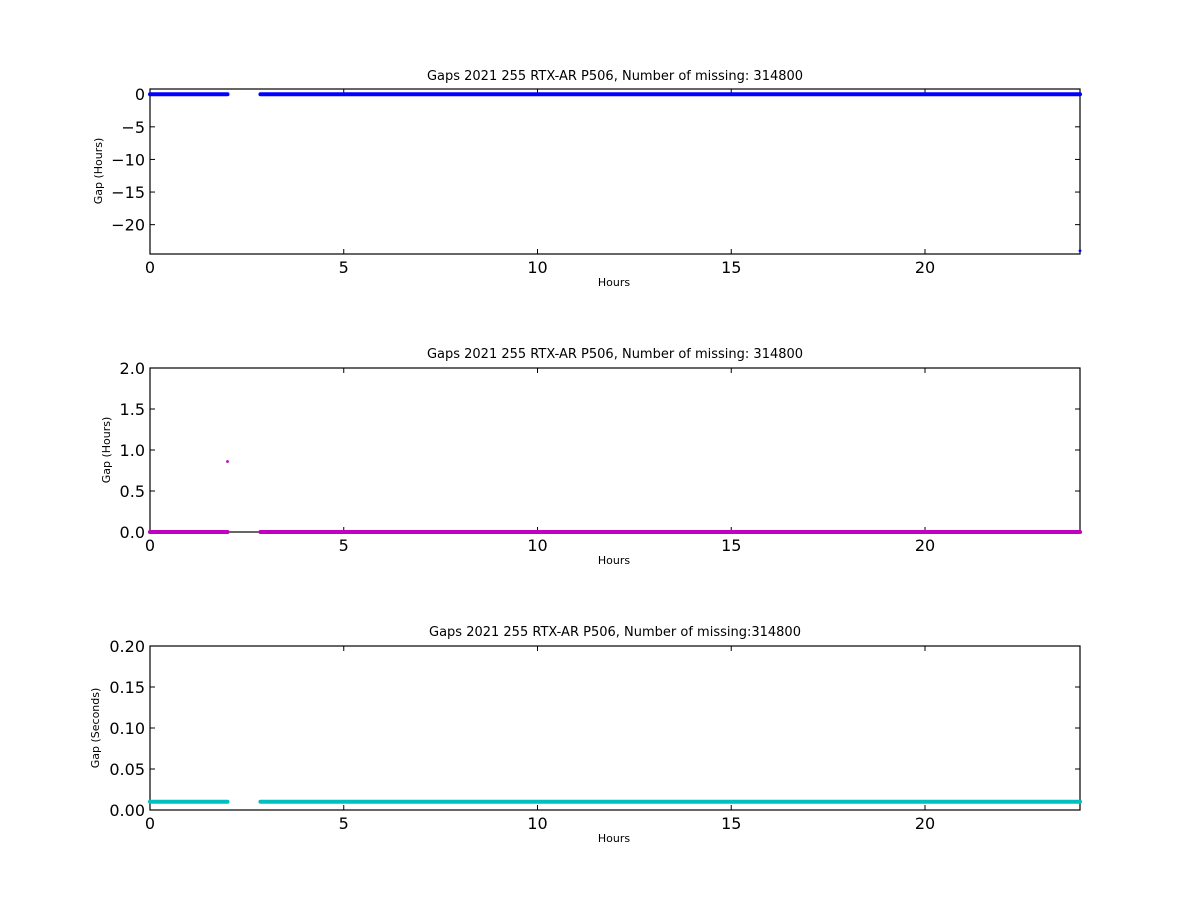  What do you see at coordinates (127, 810) in the screenshot?
I see `y-tick-label: 0.00` at bounding box center [127, 810].